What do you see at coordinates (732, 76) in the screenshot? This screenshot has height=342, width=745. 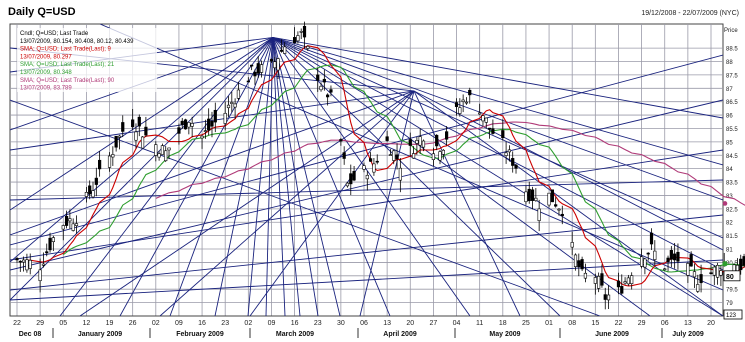 I see `y-tick-label: 87.5` at bounding box center [732, 76].